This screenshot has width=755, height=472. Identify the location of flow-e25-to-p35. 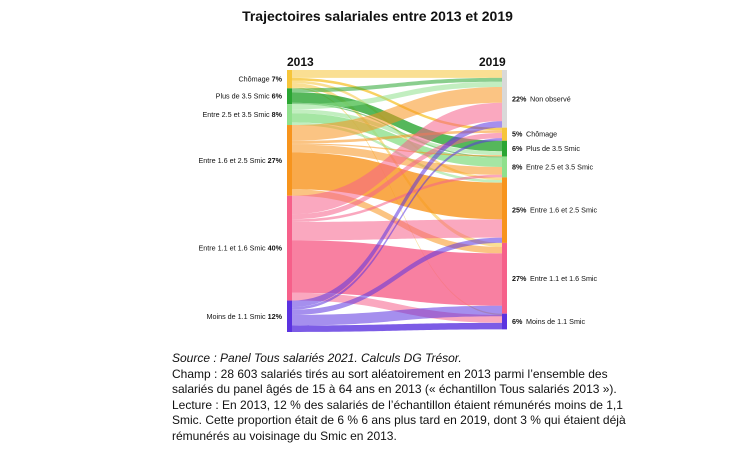
(397, 132).